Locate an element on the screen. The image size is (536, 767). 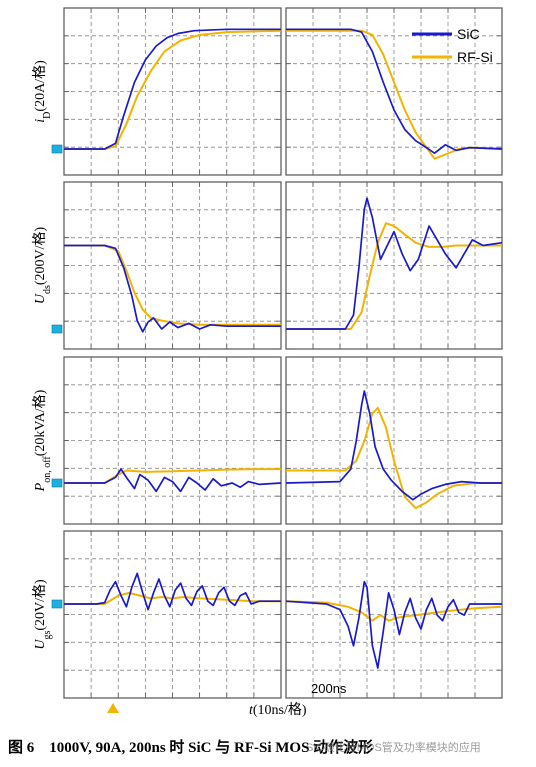
panel-Ugs-turn-on-sic-line is located at coordinates (172, 591).